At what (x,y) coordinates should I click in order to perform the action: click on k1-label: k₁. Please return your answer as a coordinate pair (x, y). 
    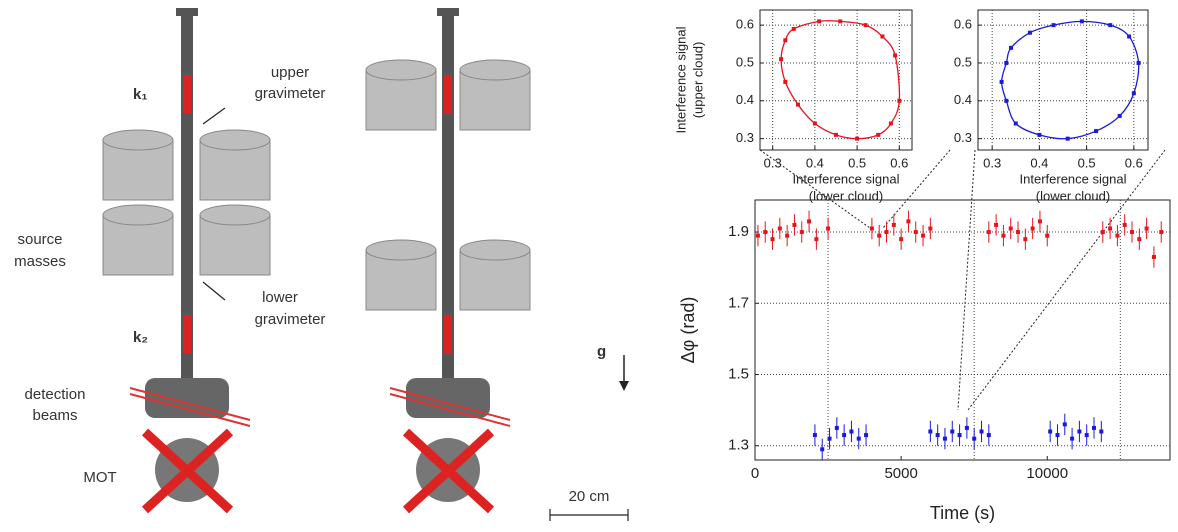
    Looking at the image, I should click on (140, 94).